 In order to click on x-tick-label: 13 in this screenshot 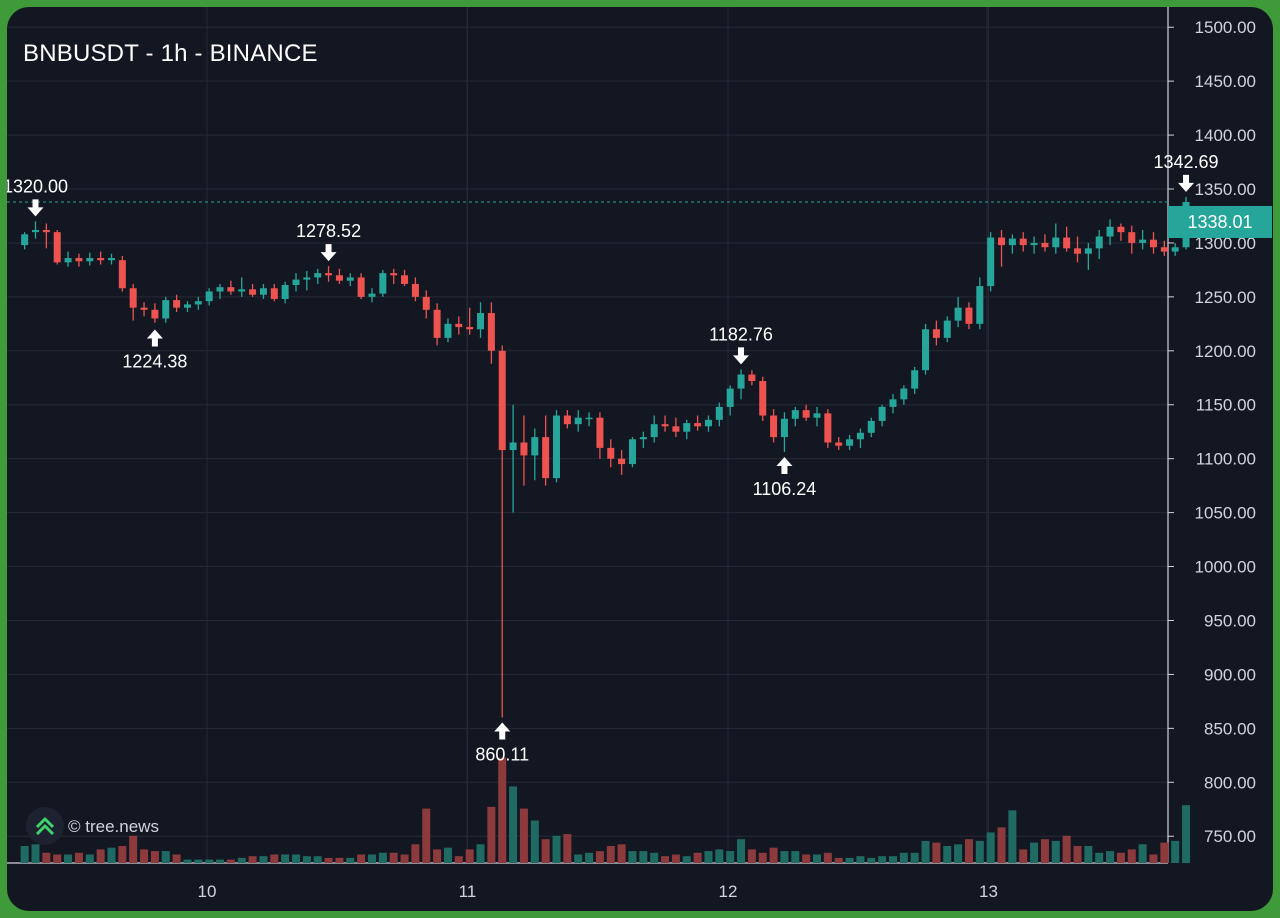, I will do `click(988, 891)`.